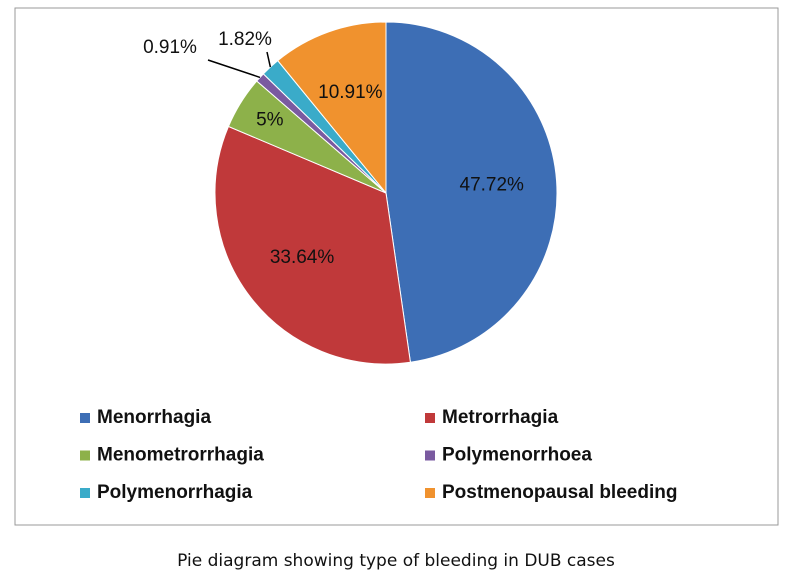 Image resolution: width=793 pixels, height=580 pixels. Describe the element at coordinates (270, 120) in the screenshot. I see `slice-label: 5%` at that location.